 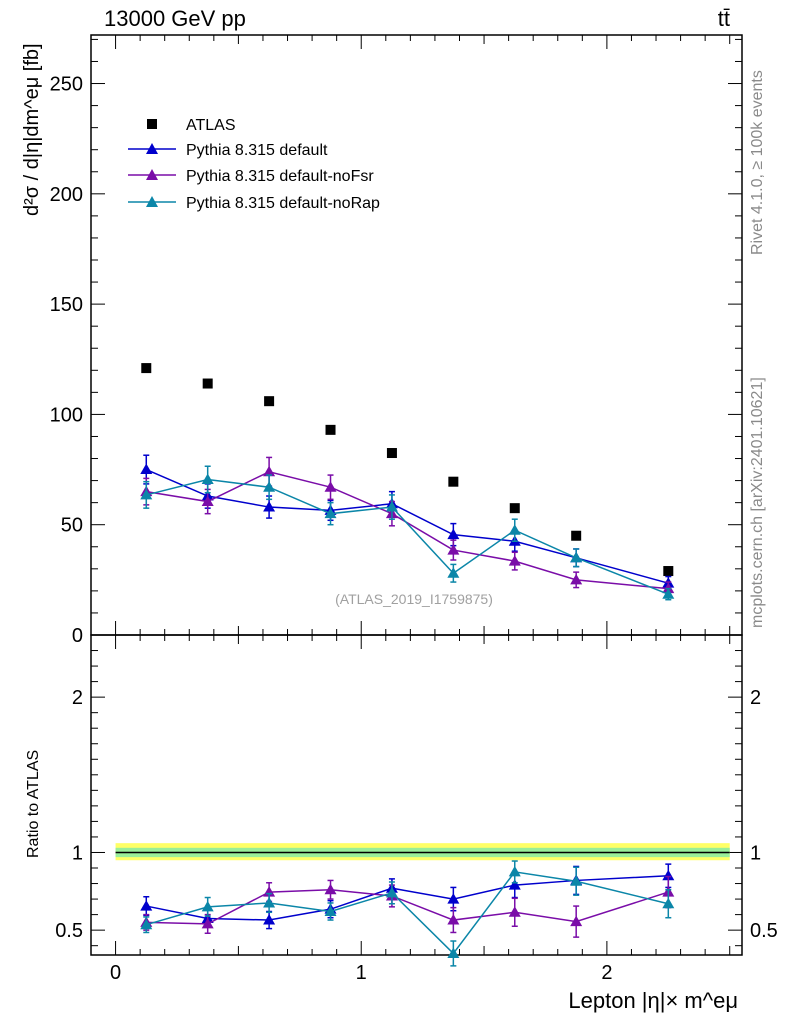 I want to click on legend-item-atlas: ATLAS, so click(x=191, y=125).